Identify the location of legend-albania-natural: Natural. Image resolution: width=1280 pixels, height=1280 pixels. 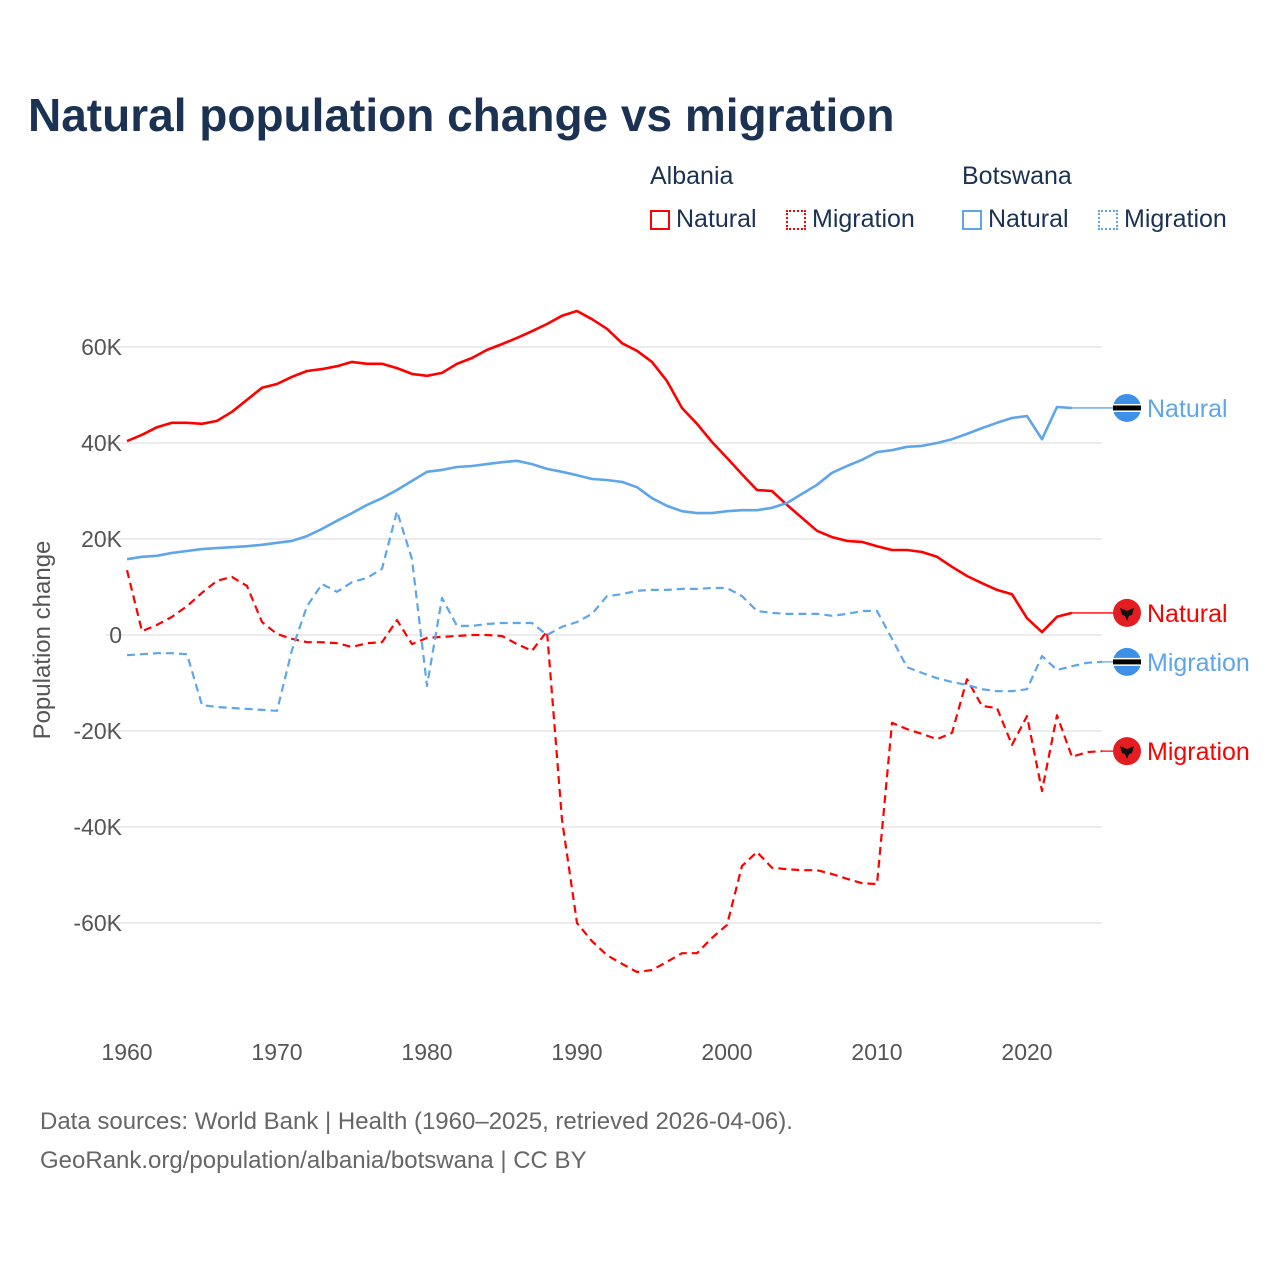
(703, 219).